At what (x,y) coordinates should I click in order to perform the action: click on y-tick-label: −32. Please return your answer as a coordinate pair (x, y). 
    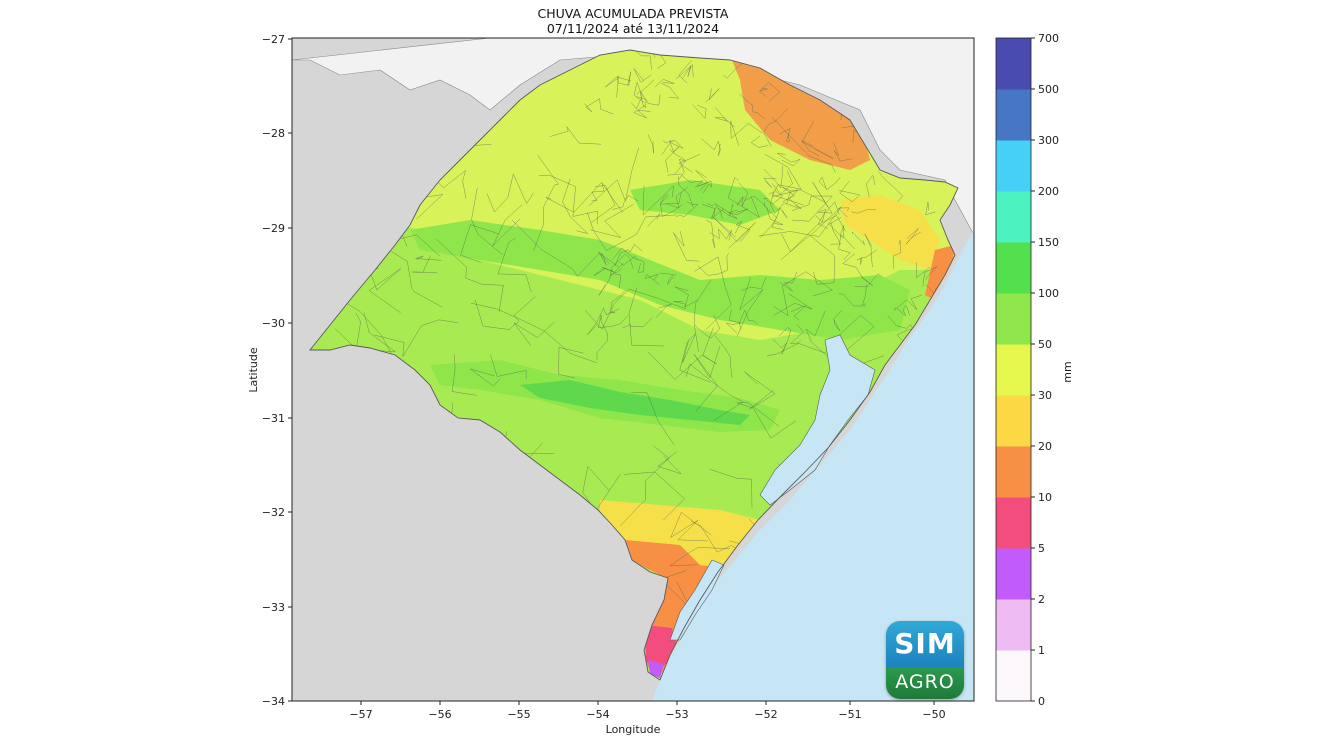
    Looking at the image, I should click on (273, 512).